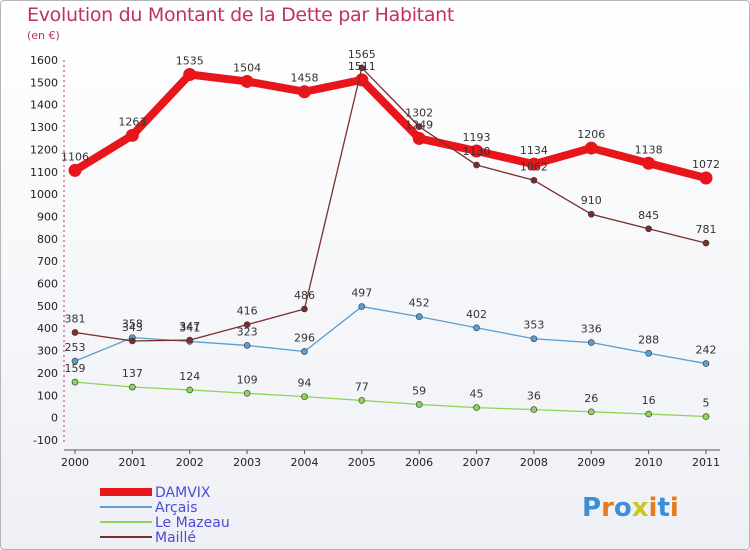 The image size is (750, 550). I want to click on data-label: 845, so click(648, 215).